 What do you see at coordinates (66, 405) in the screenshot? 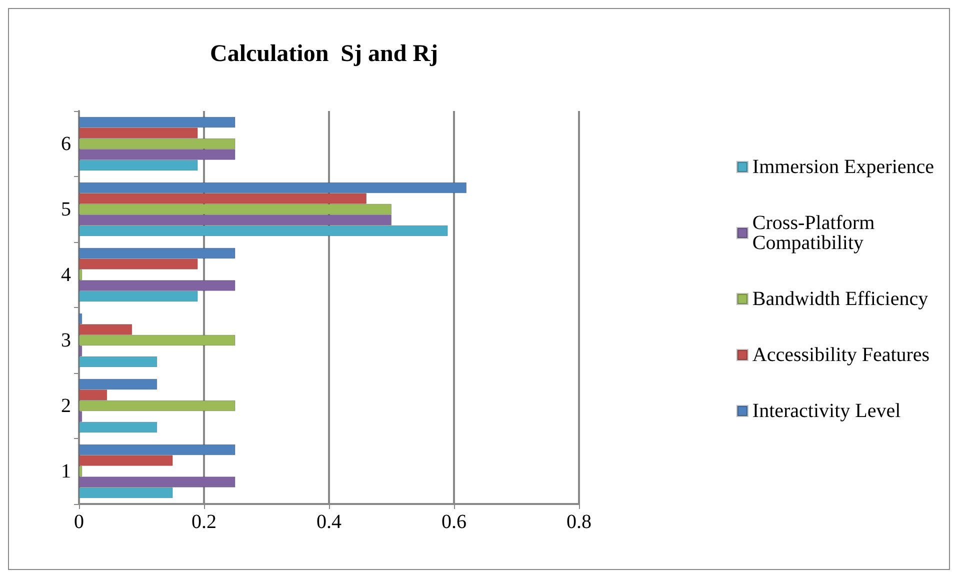
I see `y-tick-label: 2` at bounding box center [66, 405].